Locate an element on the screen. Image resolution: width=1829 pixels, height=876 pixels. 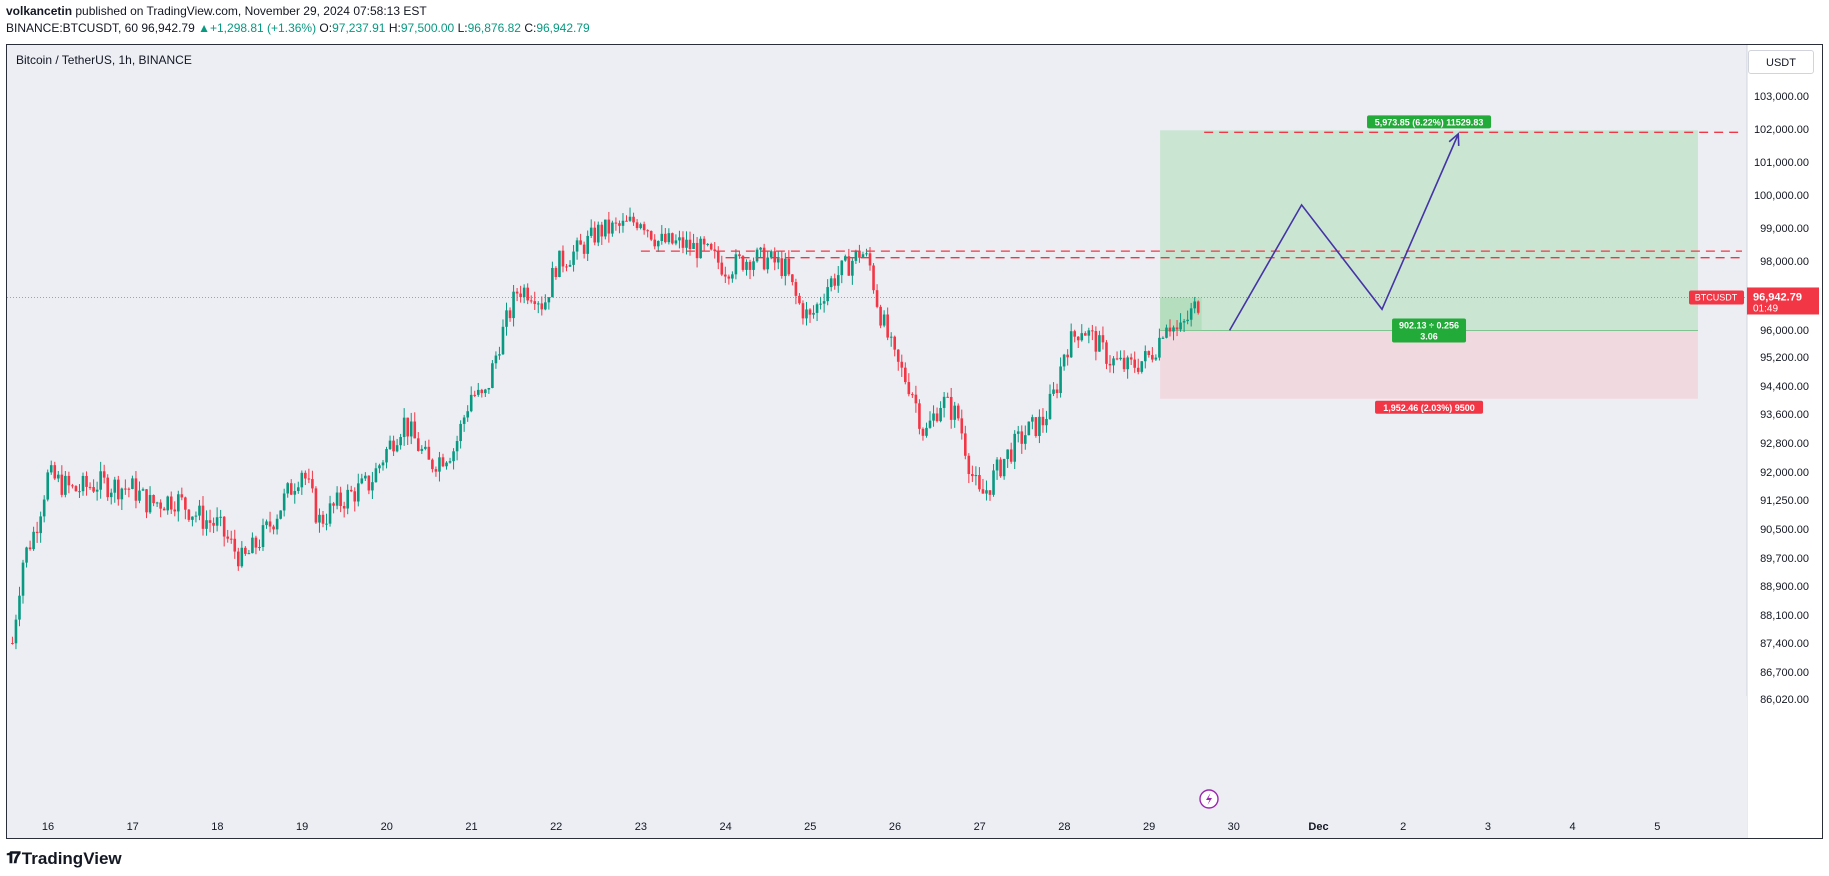
projection-arrow-icon is located at coordinates (1454, 139).